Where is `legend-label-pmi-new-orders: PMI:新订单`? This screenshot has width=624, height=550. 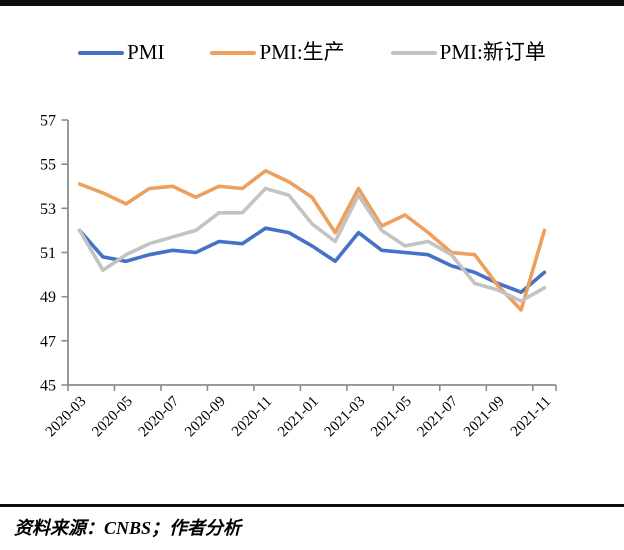 legend-label-pmi-new-orders: PMI:新订单 is located at coordinates (492, 52).